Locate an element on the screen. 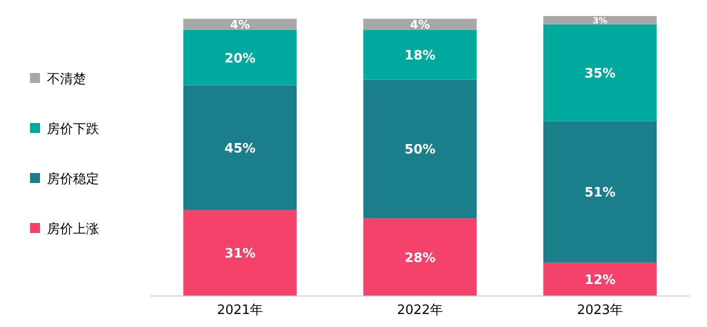 Image resolution: width=707 pixels, height=327 pixels. data-label: 3% is located at coordinates (600, 21).